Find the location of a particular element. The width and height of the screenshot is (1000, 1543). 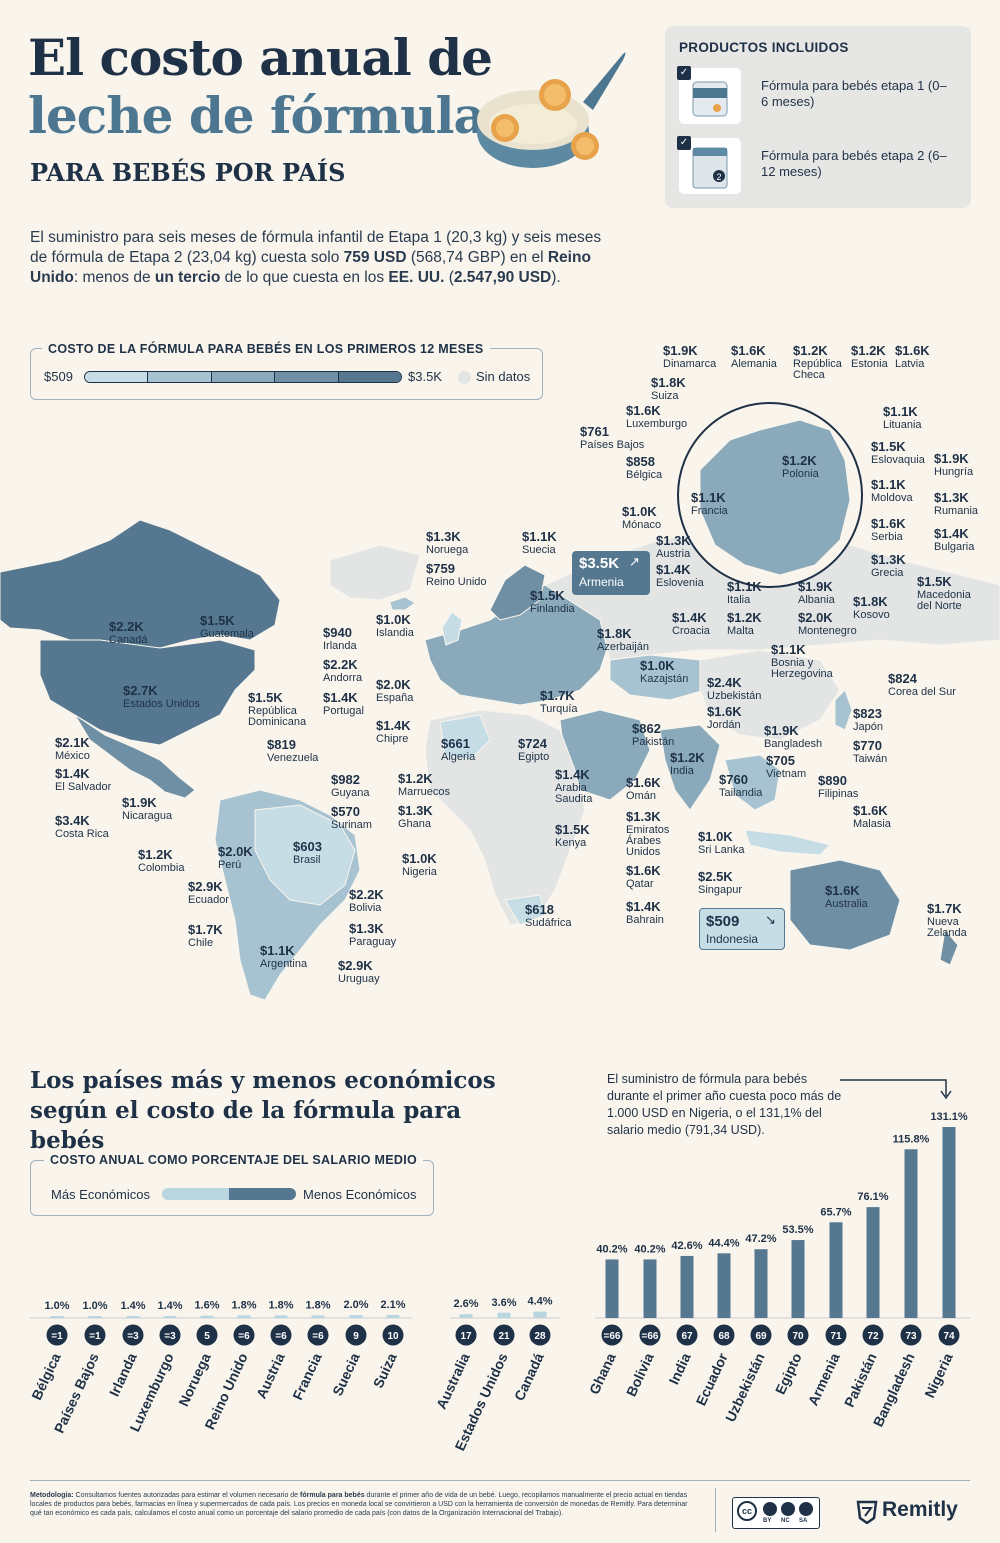

subtitle: PARA BEBÉS POR PAÍS is located at coordinates (188, 172).